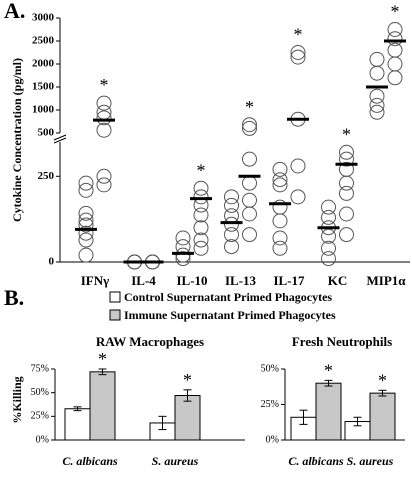 The image size is (412, 497). What do you see at coordinates (43, 87) in the screenshot?
I see `y-tick-label: 1500` at bounding box center [43, 87].